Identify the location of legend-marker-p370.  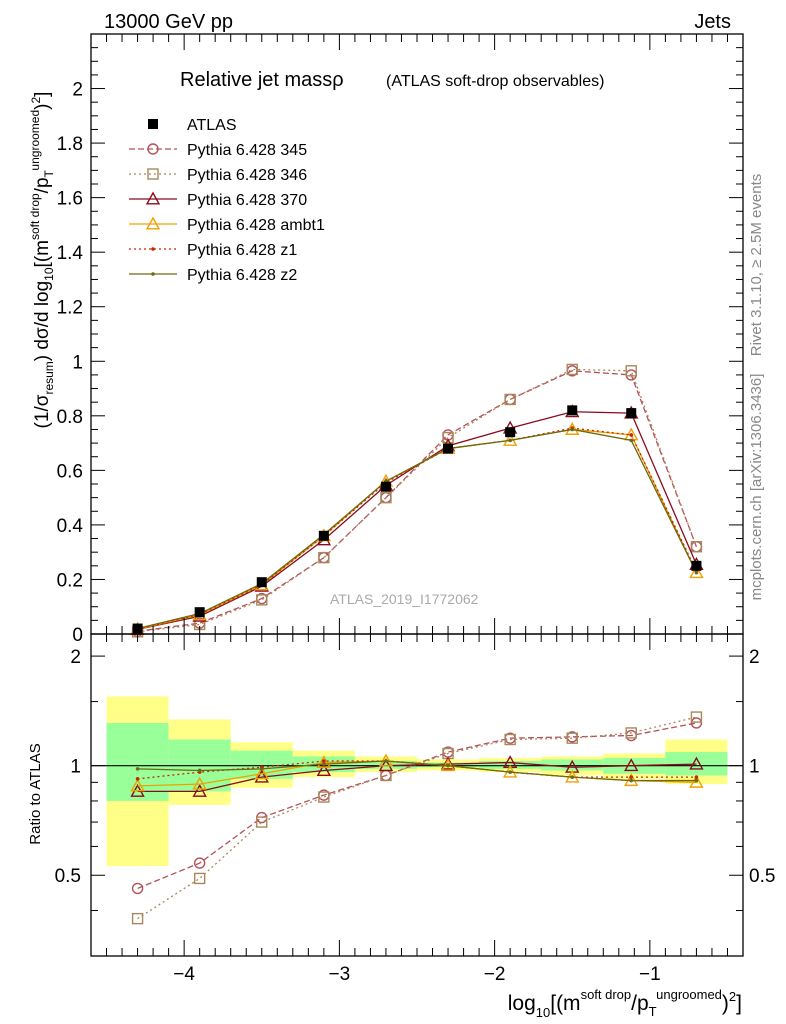
(153, 198).